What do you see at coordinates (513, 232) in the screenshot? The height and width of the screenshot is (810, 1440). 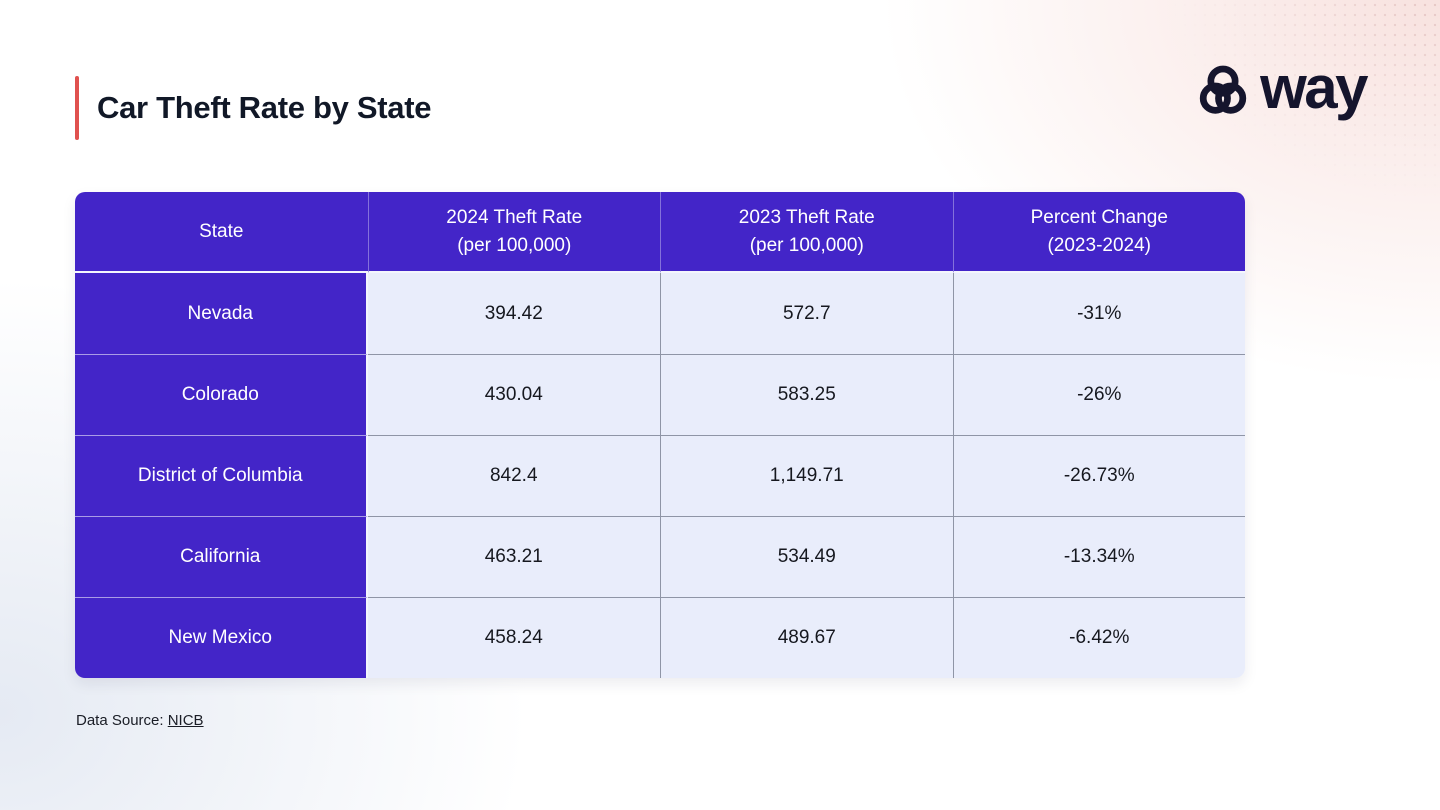 I see `column-header: 2024 Theft Rate (per 100,000)` at bounding box center [513, 232].